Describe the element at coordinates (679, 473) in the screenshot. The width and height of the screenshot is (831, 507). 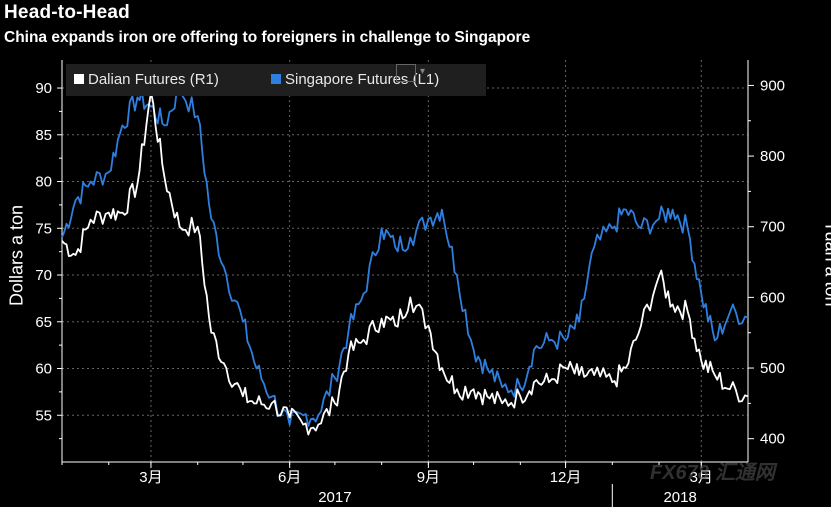
I see `watermark-brand: FX678` at that location.